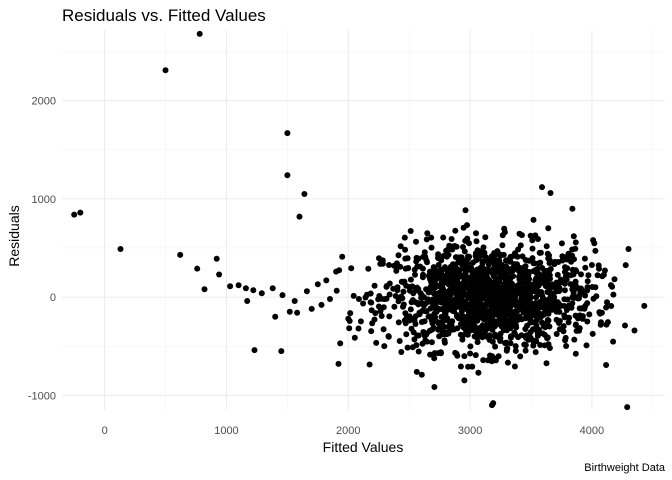 The width and height of the screenshot is (672, 480). Describe the element at coordinates (592, 431) in the screenshot. I see `x-tick-label: 4000` at that location.